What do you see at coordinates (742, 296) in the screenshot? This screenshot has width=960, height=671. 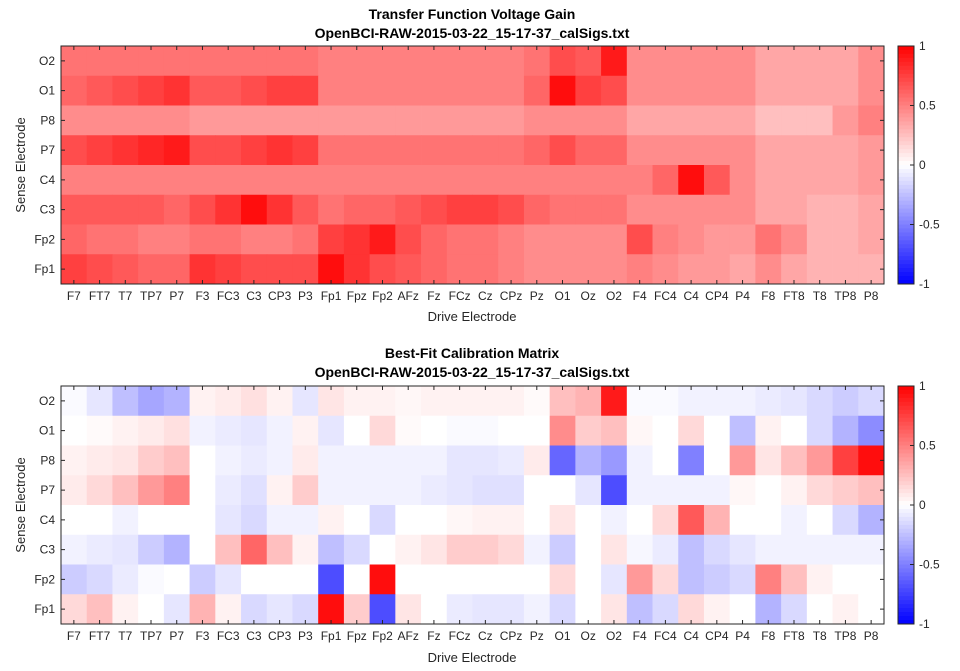 I see `chart1-x-tick-label: P4` at bounding box center [742, 296].